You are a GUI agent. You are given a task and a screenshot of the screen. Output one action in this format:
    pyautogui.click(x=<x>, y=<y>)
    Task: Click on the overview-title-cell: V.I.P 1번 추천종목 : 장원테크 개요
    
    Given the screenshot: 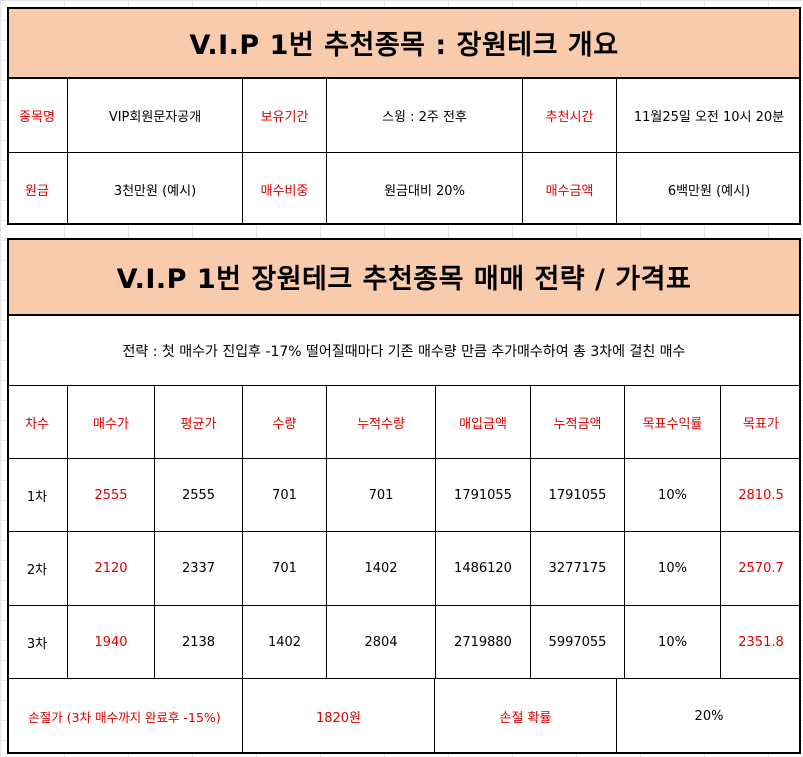 What is the action you would take?
    pyautogui.click(x=404, y=43)
    